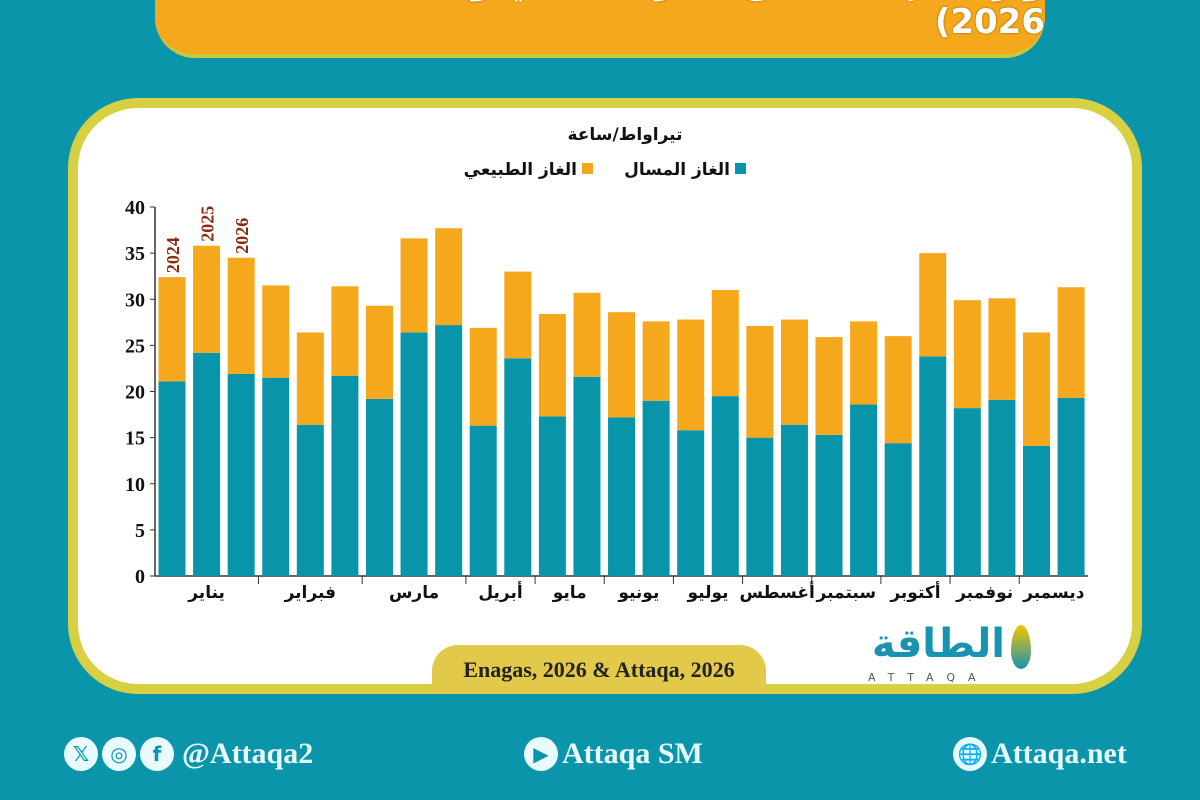 This screenshot has height=800, width=1200. I want to click on month-label: مارس, so click(414, 593).